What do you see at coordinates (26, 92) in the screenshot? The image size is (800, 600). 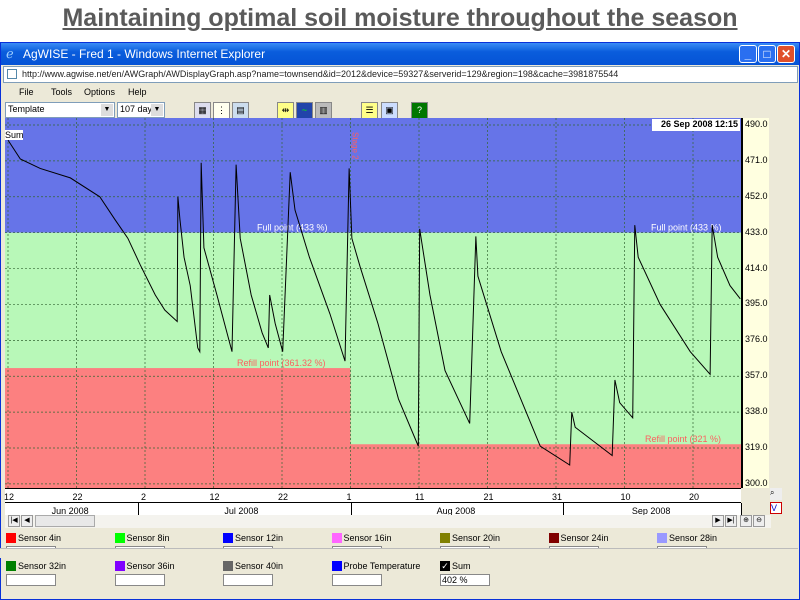 I see `menu-file: File` at bounding box center [26, 92].